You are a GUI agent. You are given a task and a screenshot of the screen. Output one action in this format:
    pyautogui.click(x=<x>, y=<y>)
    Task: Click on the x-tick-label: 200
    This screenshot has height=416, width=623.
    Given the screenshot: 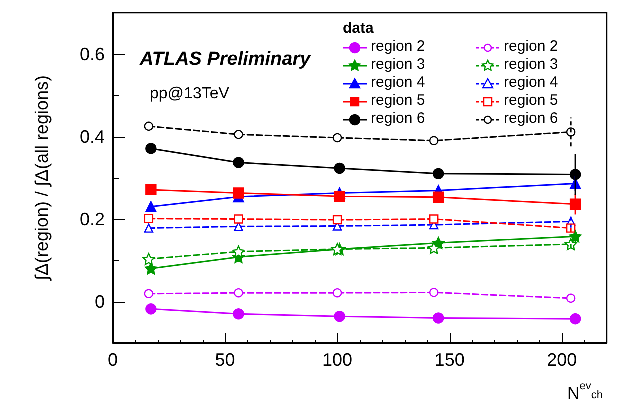 What is the action you would take?
    pyautogui.click(x=562, y=360)
    